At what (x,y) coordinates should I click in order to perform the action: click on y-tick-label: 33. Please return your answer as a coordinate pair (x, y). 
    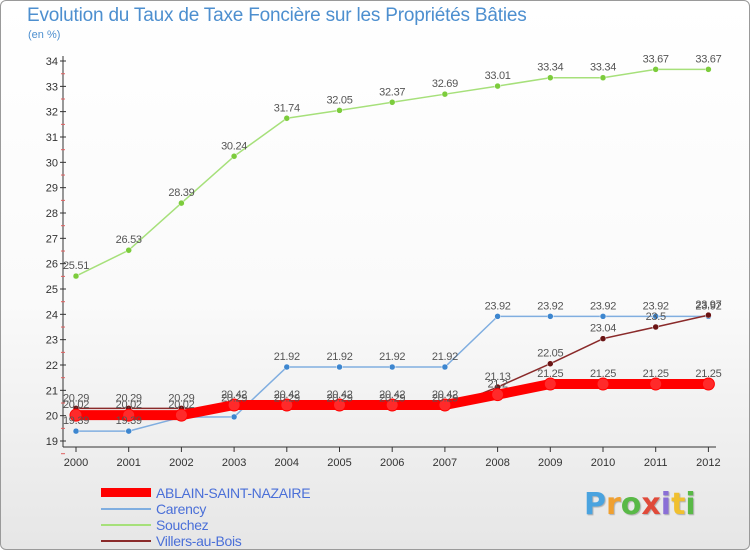
    Looking at the image, I should click on (52, 87).